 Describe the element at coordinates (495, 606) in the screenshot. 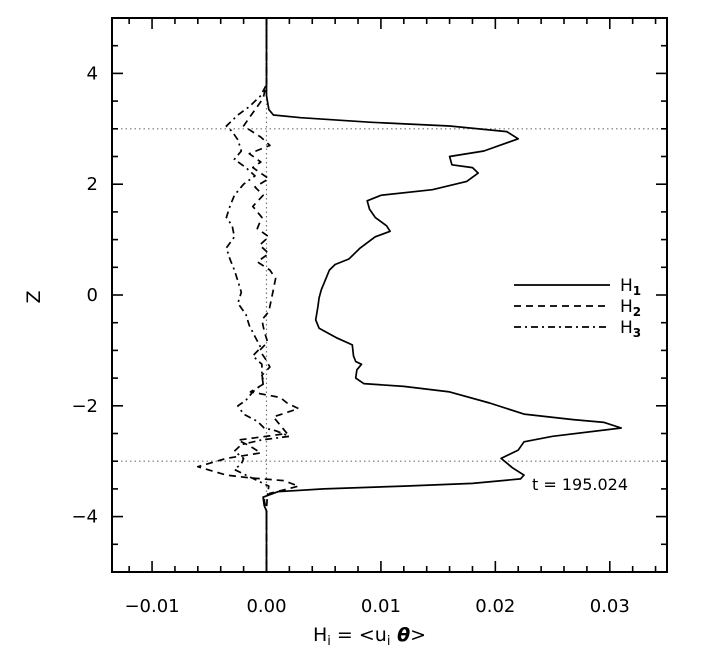

I see `x-tick-label: 0.02` at that location.